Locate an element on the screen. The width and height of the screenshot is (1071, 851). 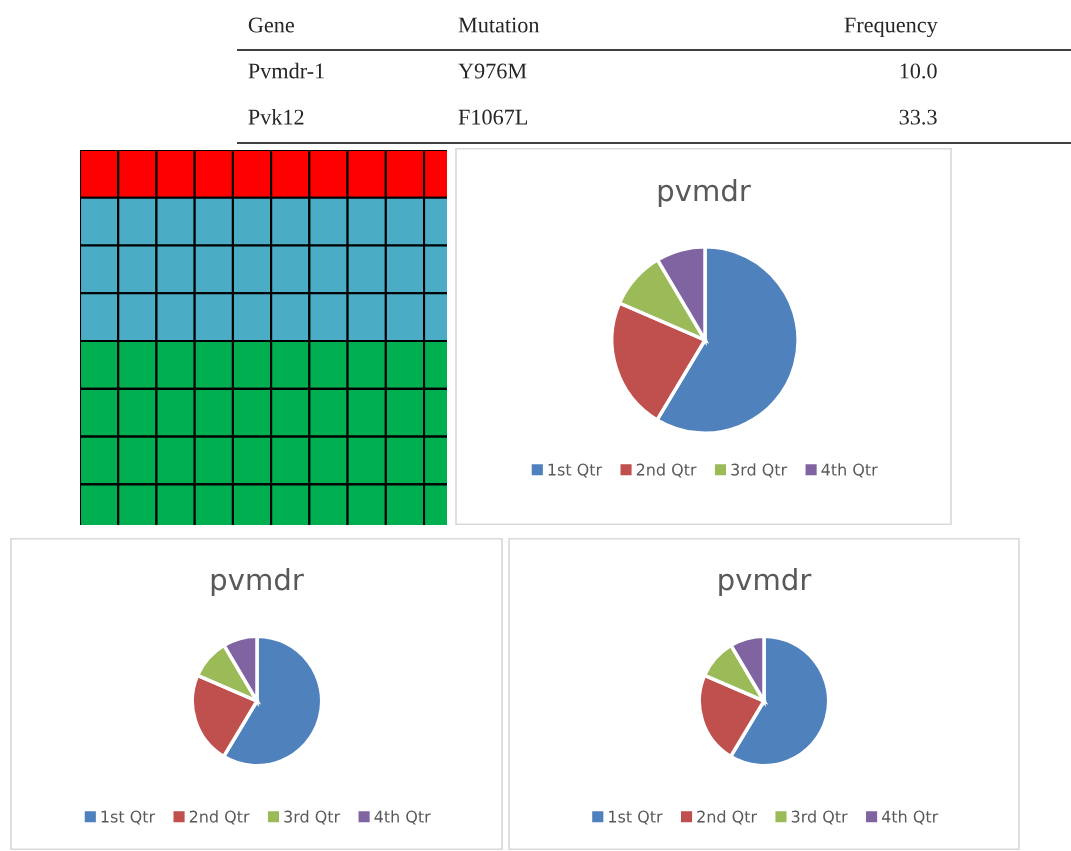
text: 10.0 is located at coordinates (918, 71).